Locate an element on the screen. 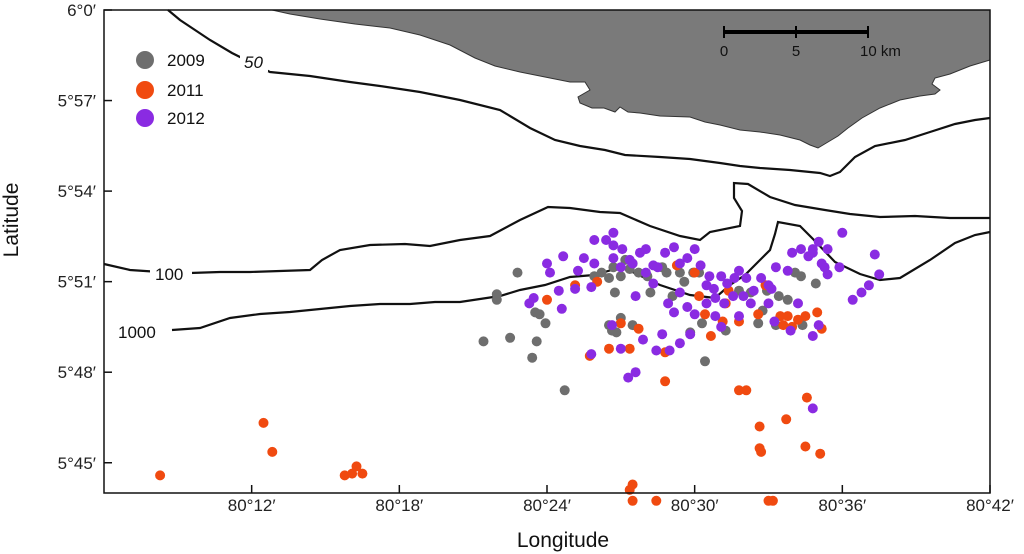  x-tick-label: 80°18′ is located at coordinates (399, 505).